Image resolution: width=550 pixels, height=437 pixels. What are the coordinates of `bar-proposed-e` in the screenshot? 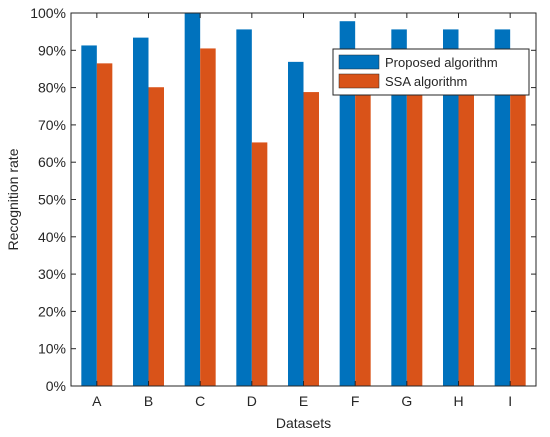 It's located at (296, 224).